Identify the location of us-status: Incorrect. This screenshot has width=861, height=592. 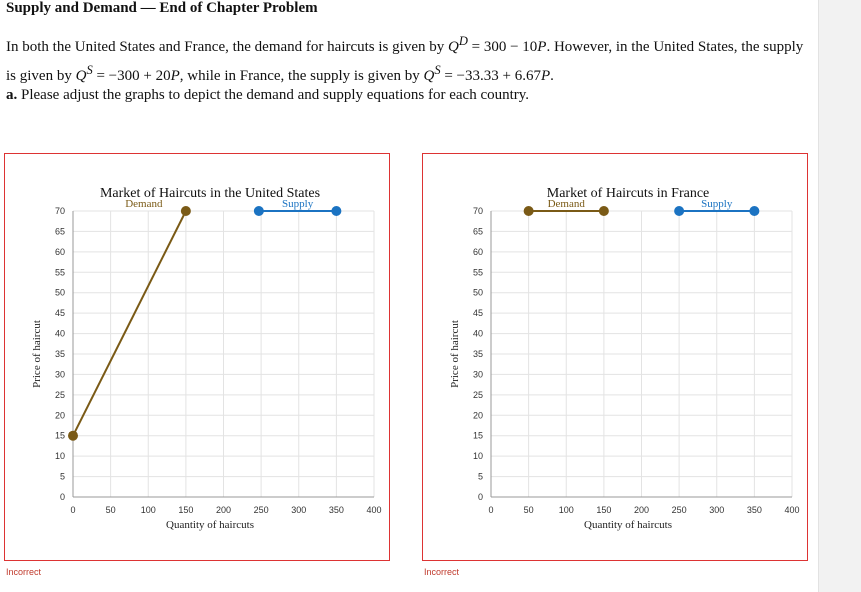
(24, 572).